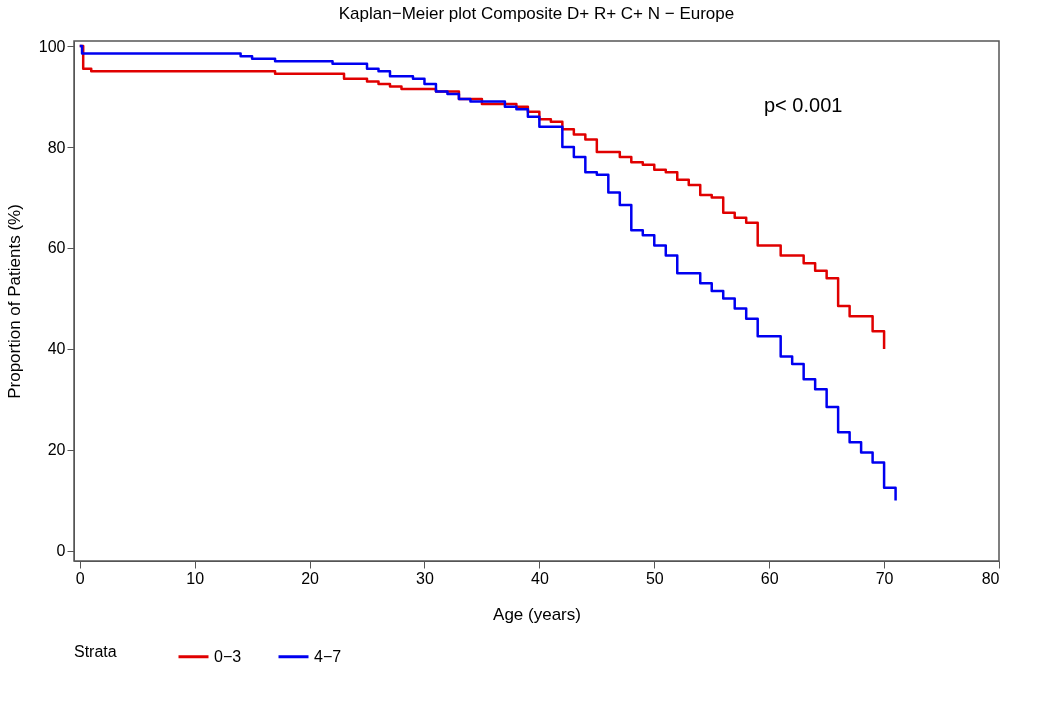 This screenshot has width=1044, height=707. I want to click on annotation: p< 0.001, so click(803, 105).